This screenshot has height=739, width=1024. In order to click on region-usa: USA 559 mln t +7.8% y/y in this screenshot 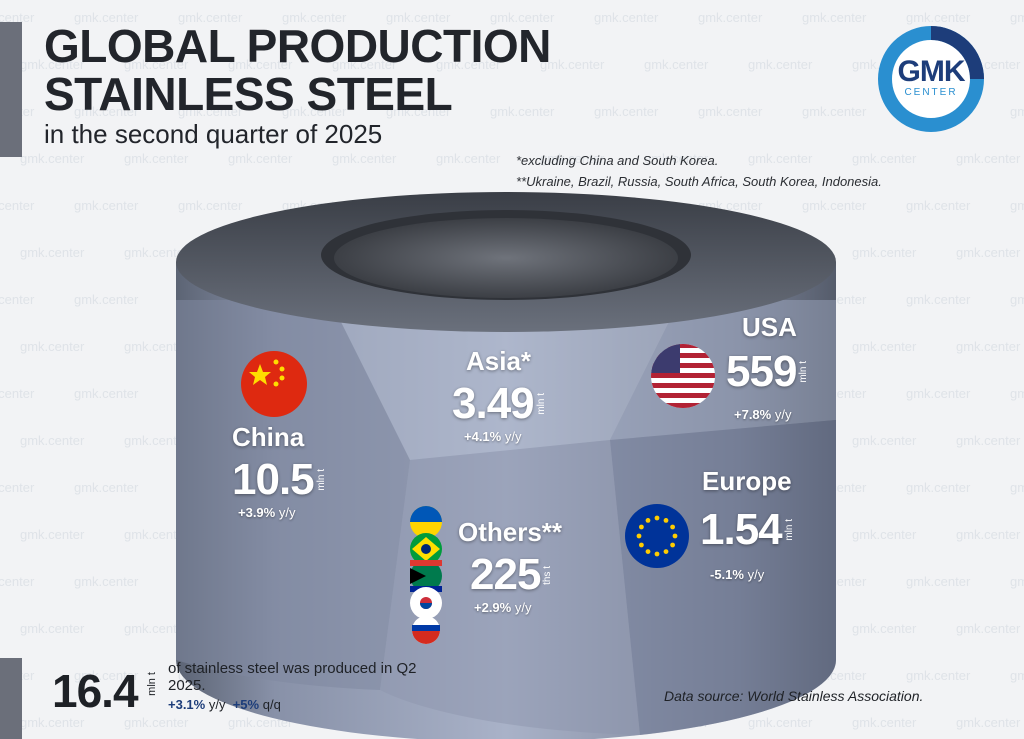, I will do `click(740, 367)`.